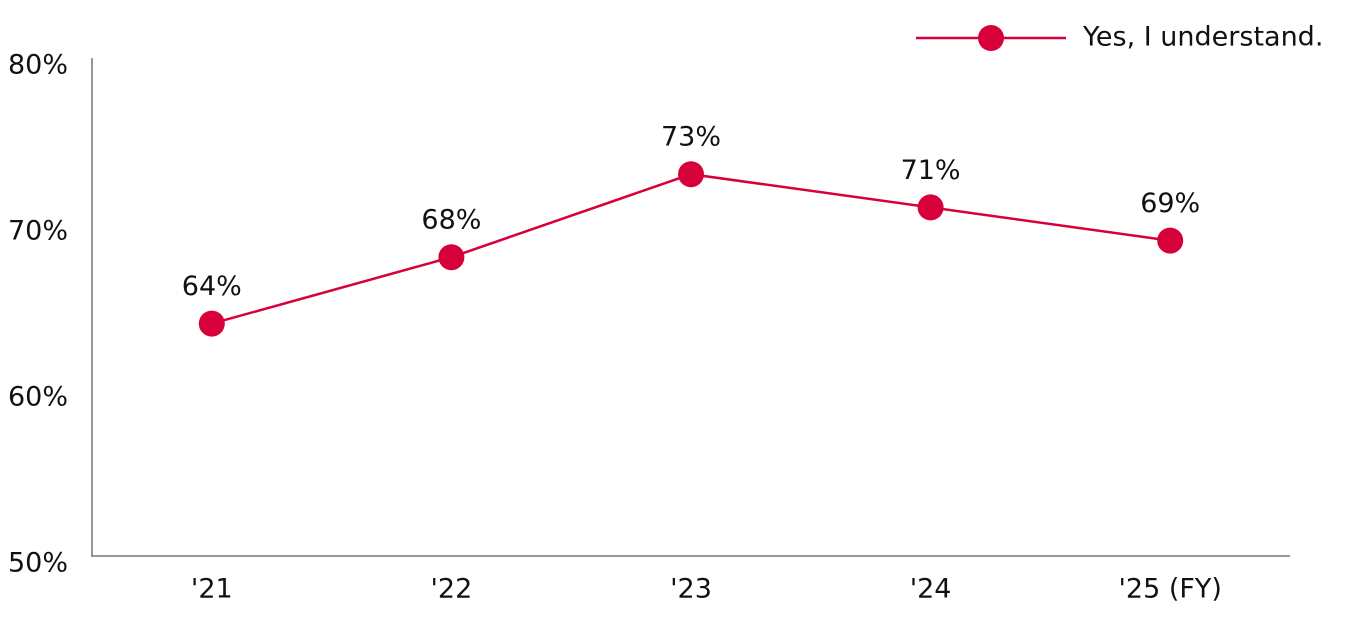 The height and width of the screenshot is (620, 1366). I want to click on x-tick-label: '23, so click(691, 589).